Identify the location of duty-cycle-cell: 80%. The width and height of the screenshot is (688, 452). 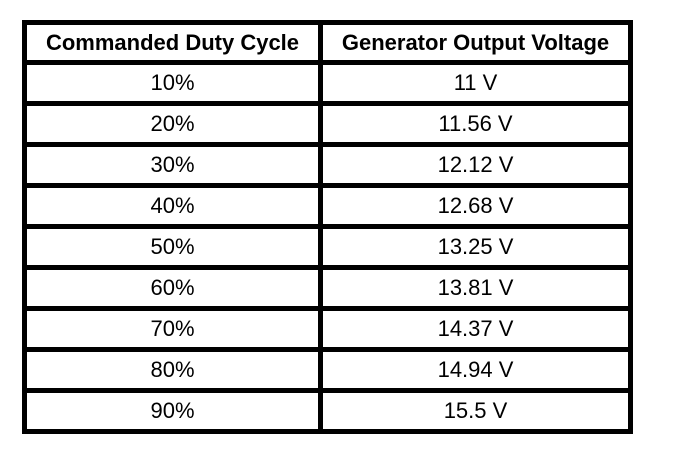
(172, 370).